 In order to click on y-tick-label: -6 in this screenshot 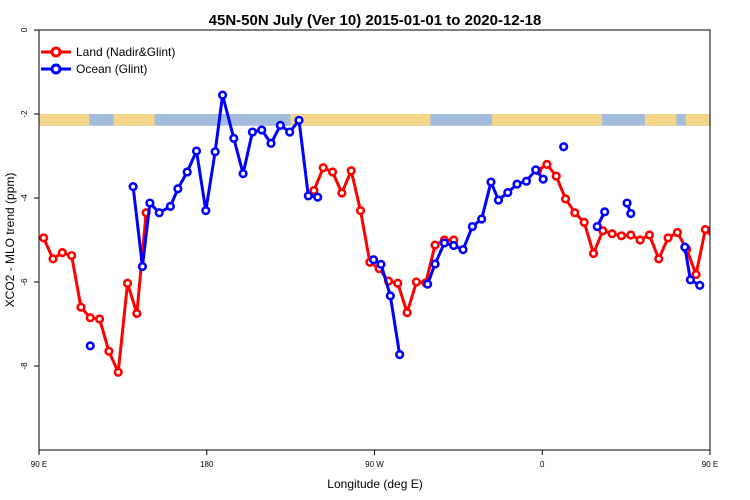, I will do `click(24, 282)`.